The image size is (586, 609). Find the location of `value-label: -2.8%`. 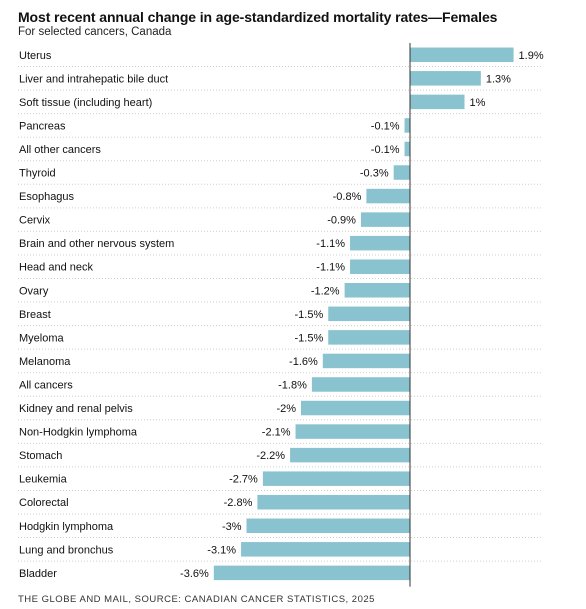

value-label: -2.8% is located at coordinates (238, 503).